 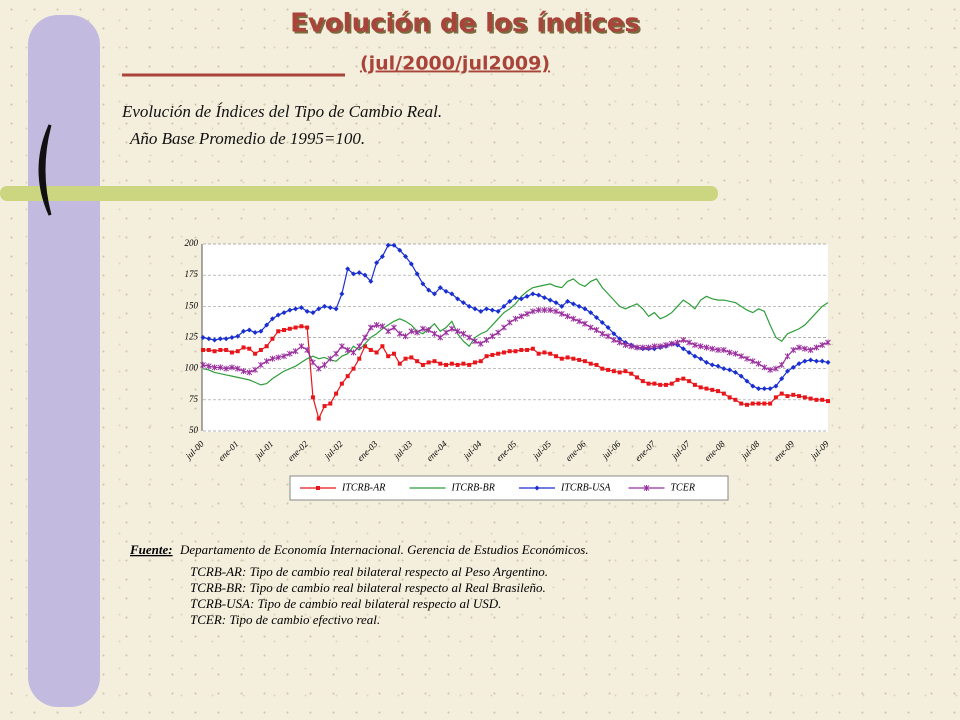 What do you see at coordinates (192, 368) in the screenshot?
I see `y-tick-label: 100` at bounding box center [192, 368].